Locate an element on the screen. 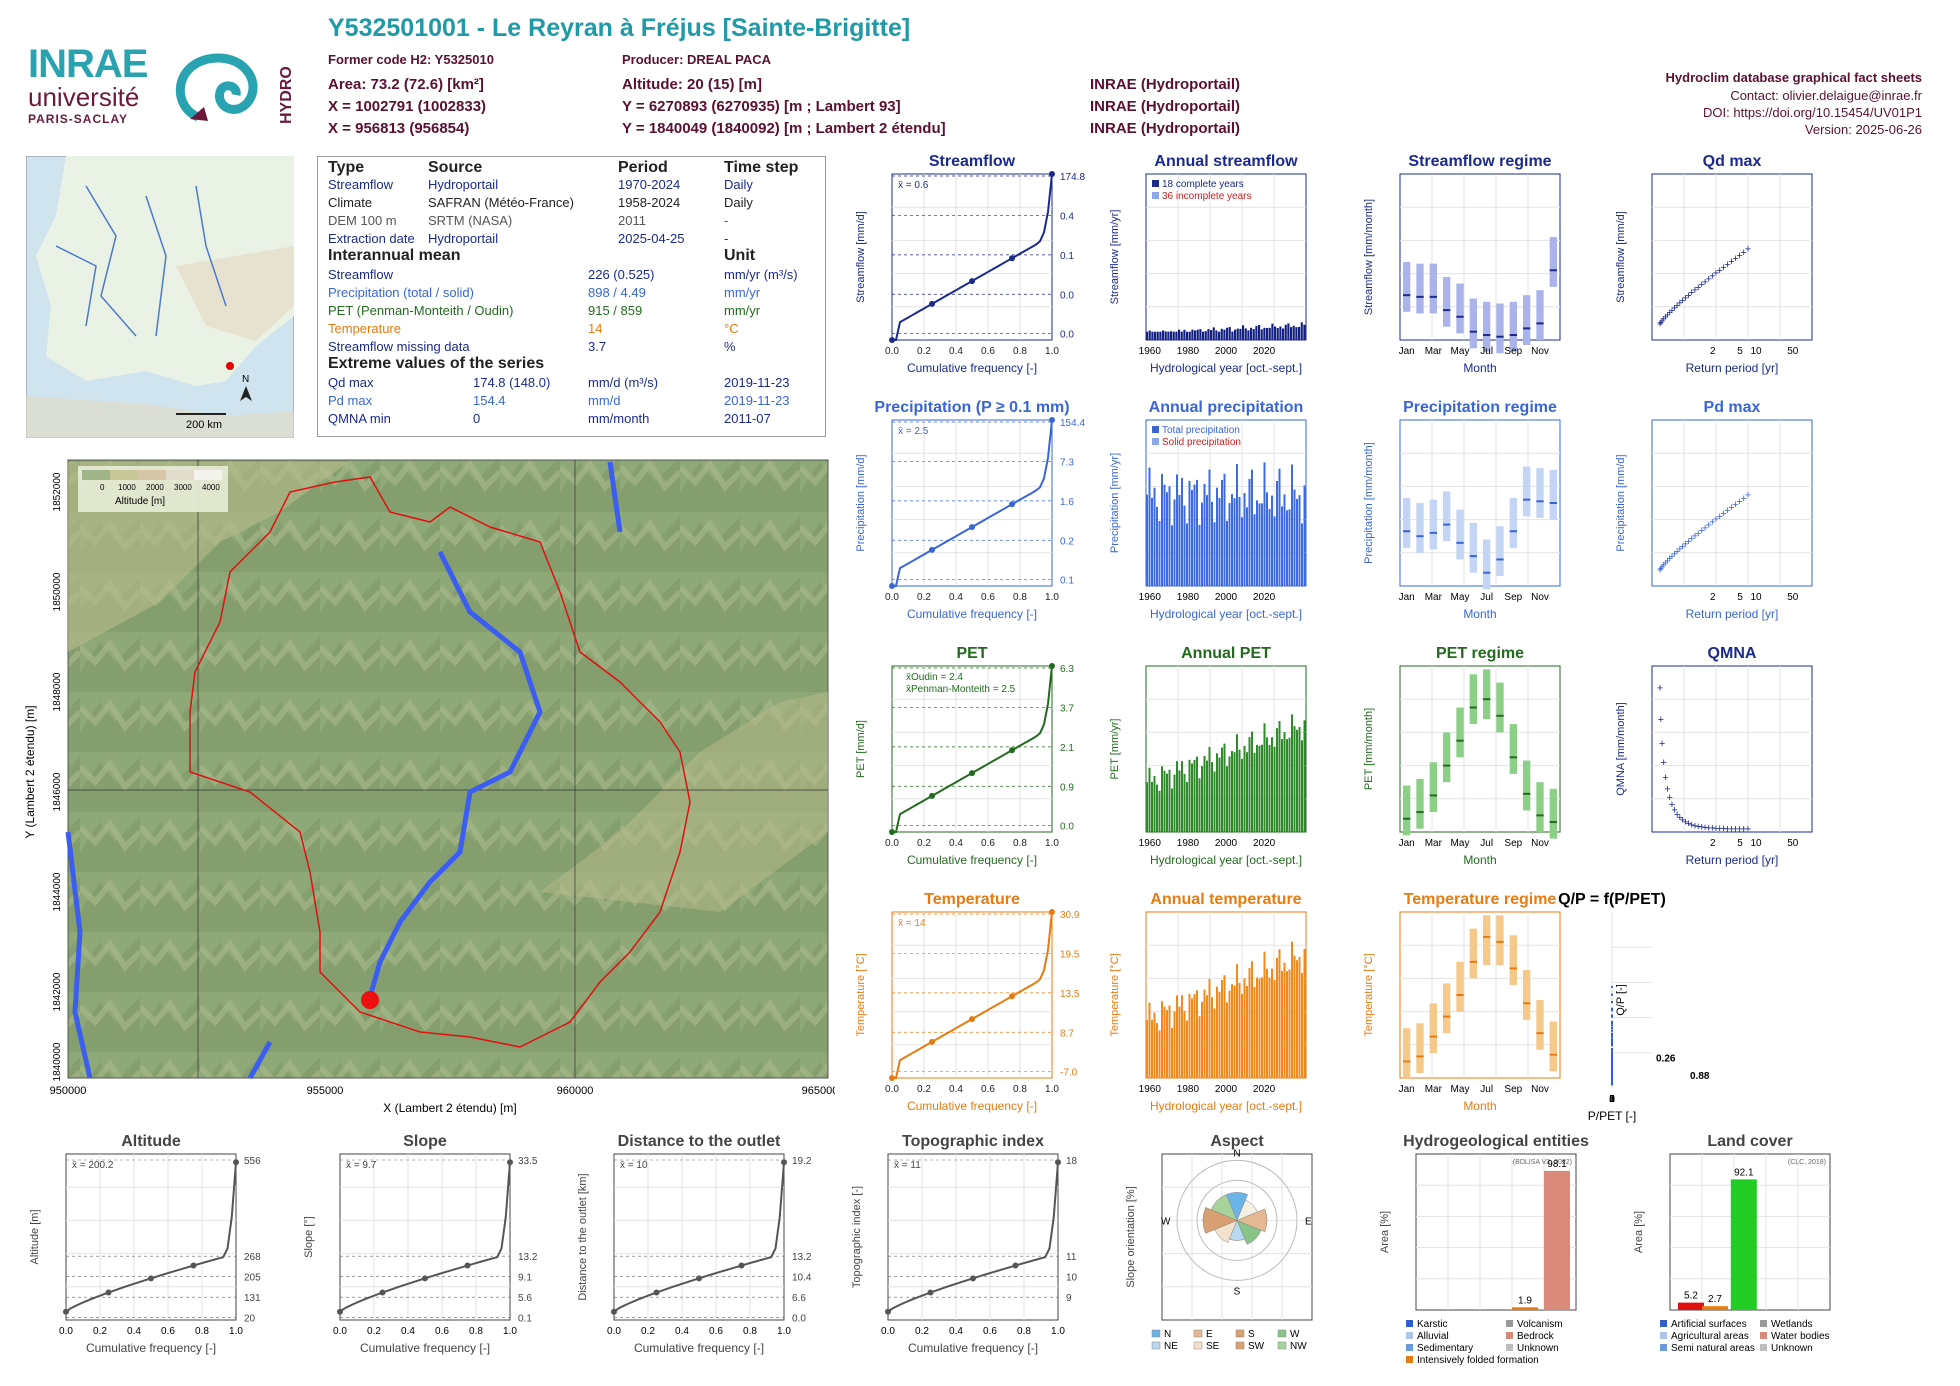 The width and height of the screenshot is (1960, 1386). x-tick-label: 0.8 is located at coordinates (1020, 597).